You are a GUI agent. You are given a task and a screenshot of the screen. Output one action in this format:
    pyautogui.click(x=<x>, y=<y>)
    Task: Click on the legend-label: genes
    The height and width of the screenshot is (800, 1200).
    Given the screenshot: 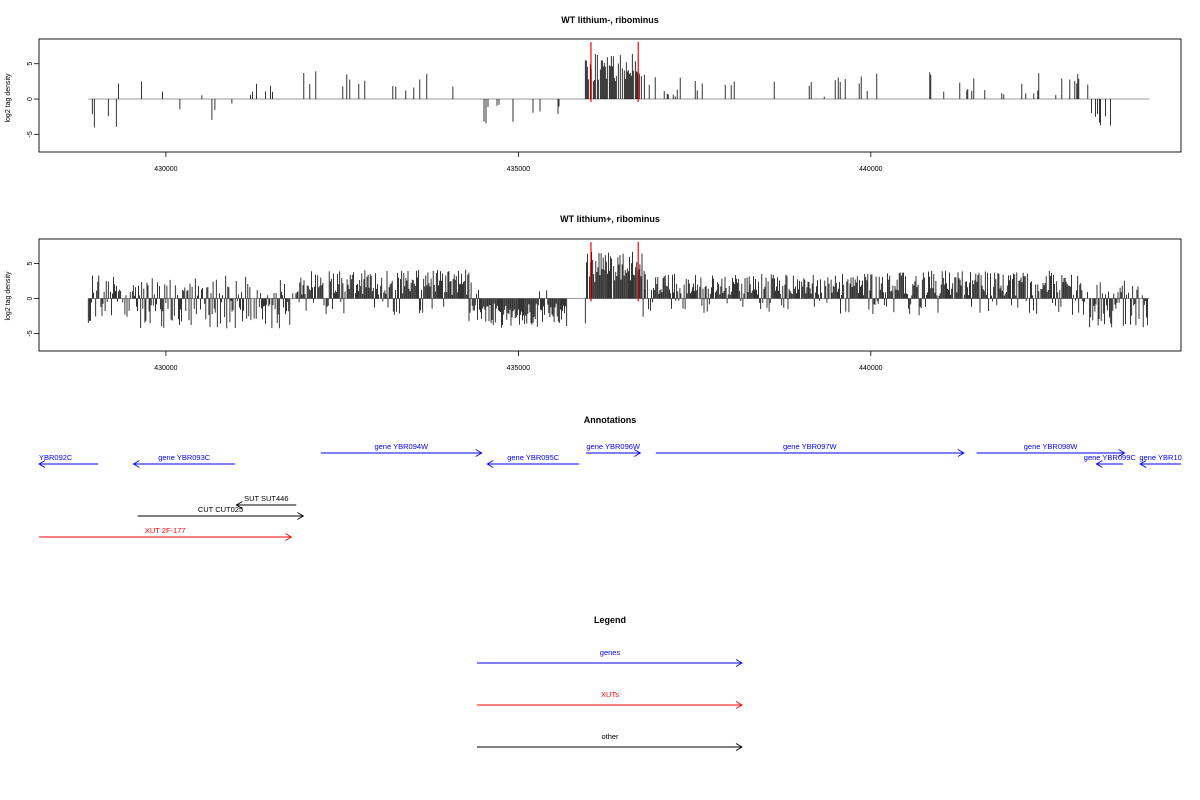 What is the action you would take?
    pyautogui.click(x=610, y=652)
    